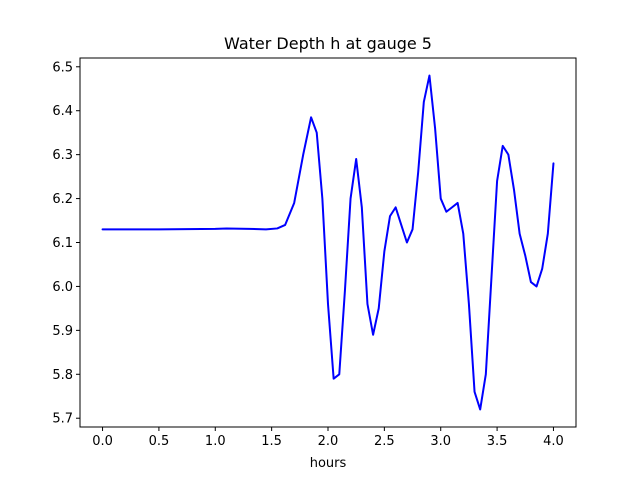 The width and height of the screenshot is (640, 480). Describe the element at coordinates (271, 441) in the screenshot. I see `x-tick-label: 1.5` at that location.